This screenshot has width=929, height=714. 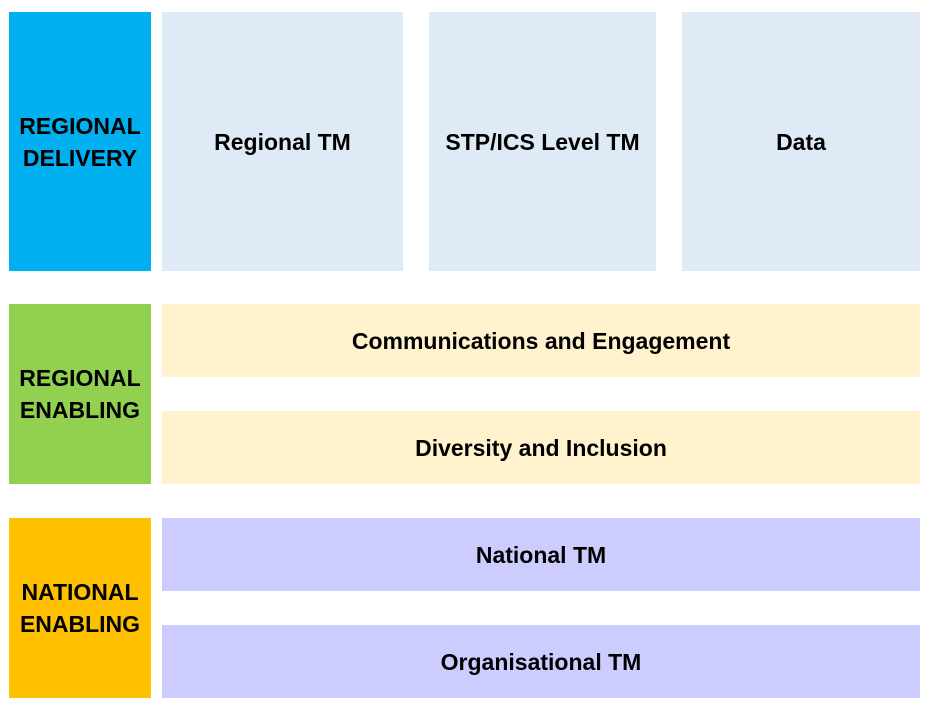 I want to click on diversity-inclusion-label: Diversity and Inclusion, so click(x=541, y=447).